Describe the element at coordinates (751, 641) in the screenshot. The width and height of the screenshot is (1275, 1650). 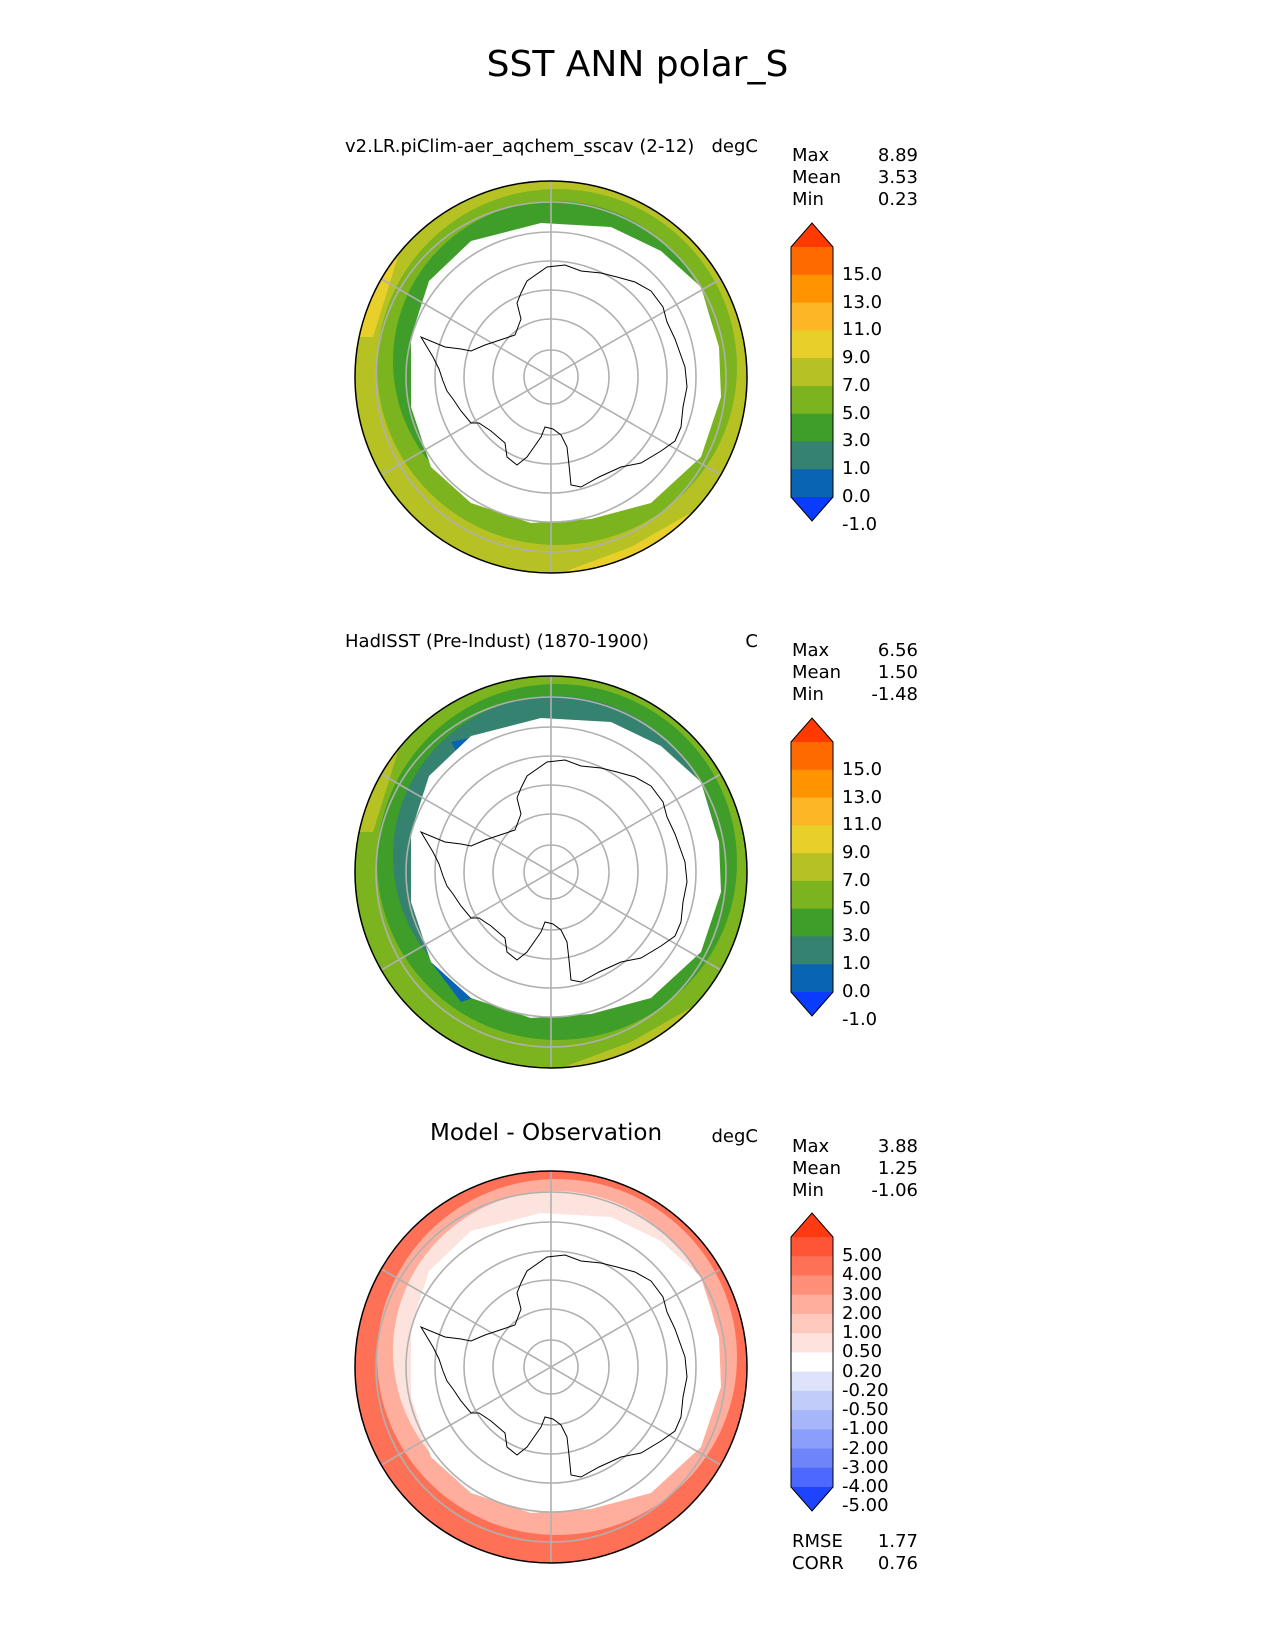
I see `panel-2-units: C` at that location.